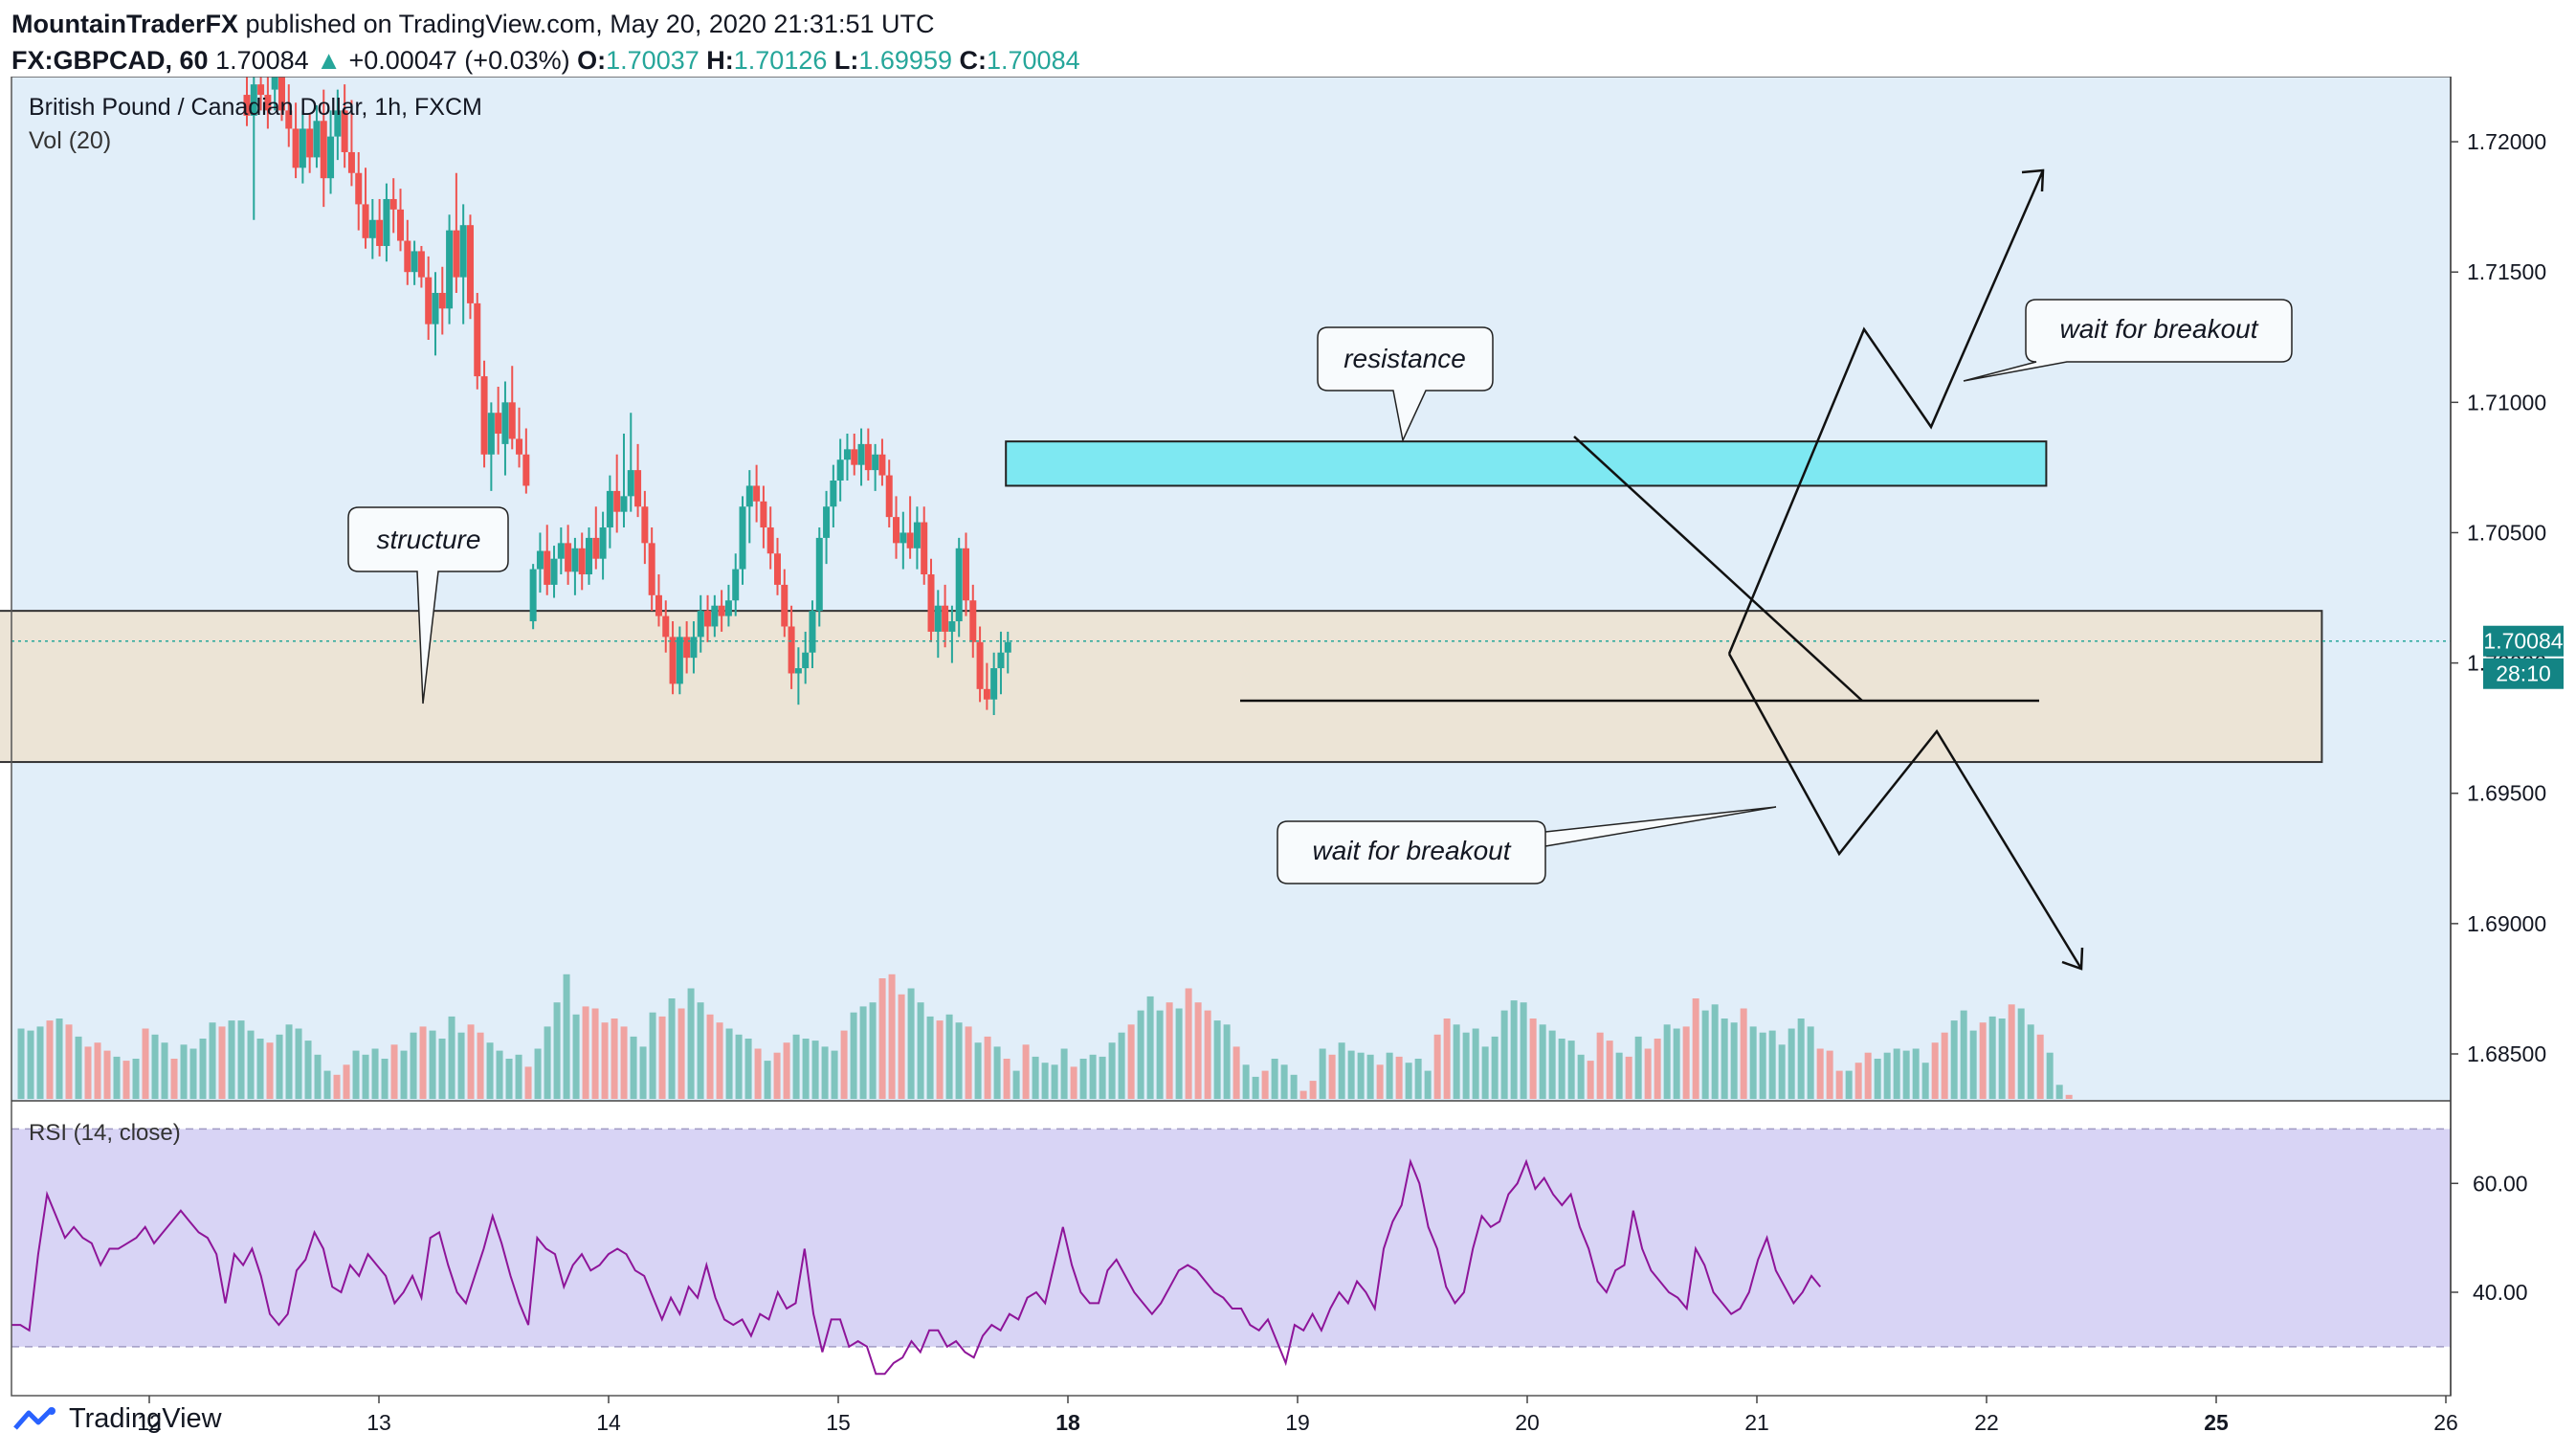 The image size is (2576, 1455). Describe the element at coordinates (329, 60) in the screenshot. I see `change-up-icon: ▲` at that location.